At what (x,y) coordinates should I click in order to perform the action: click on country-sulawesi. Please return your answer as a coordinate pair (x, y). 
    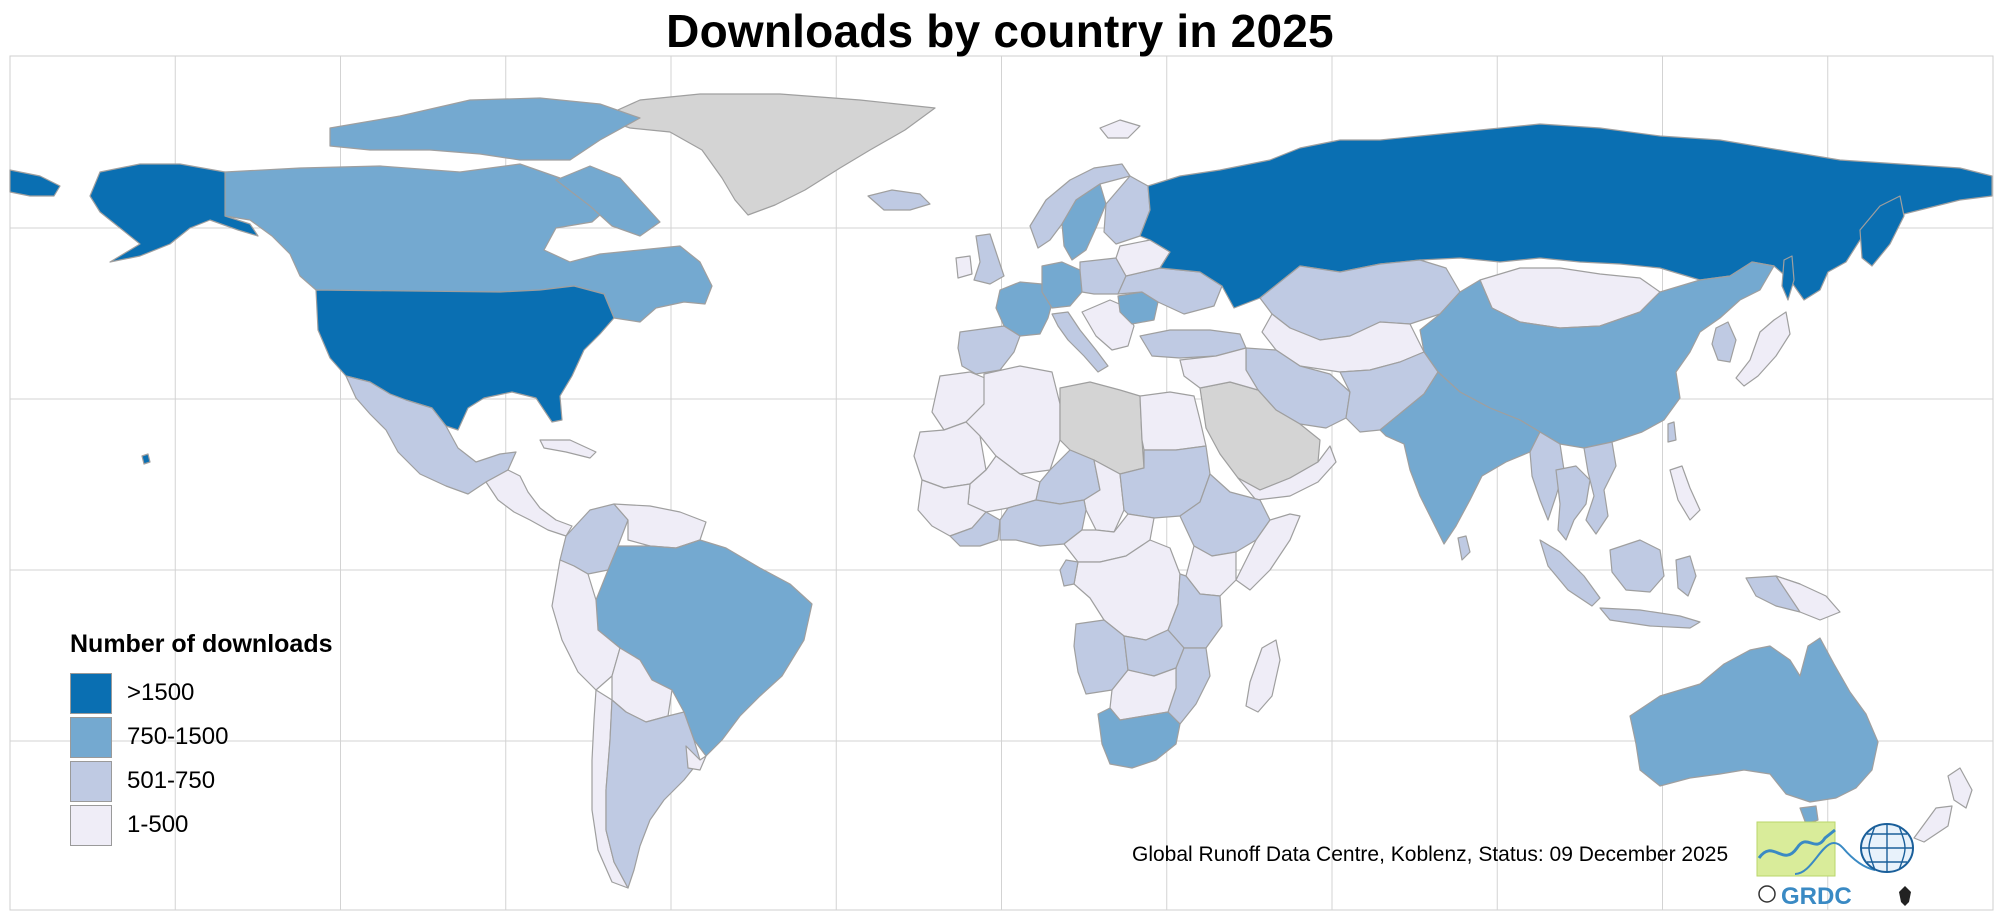
    Looking at the image, I should click on (1686, 576).